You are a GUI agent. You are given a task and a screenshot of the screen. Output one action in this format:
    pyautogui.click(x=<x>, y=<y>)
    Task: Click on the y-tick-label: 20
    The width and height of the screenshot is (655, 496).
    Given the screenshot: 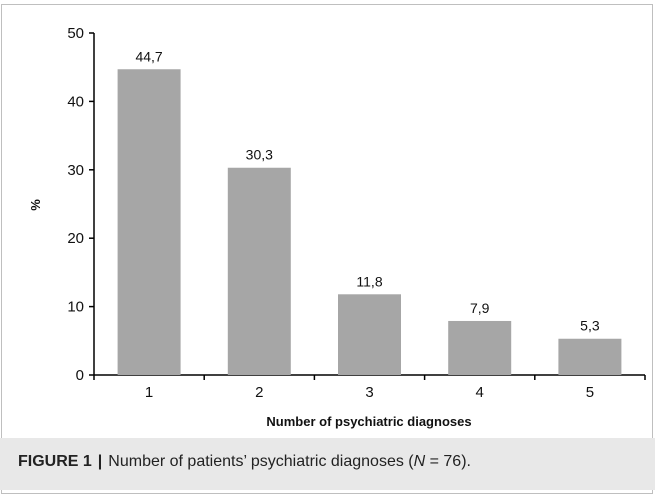 What is the action you would take?
    pyautogui.click(x=75, y=238)
    